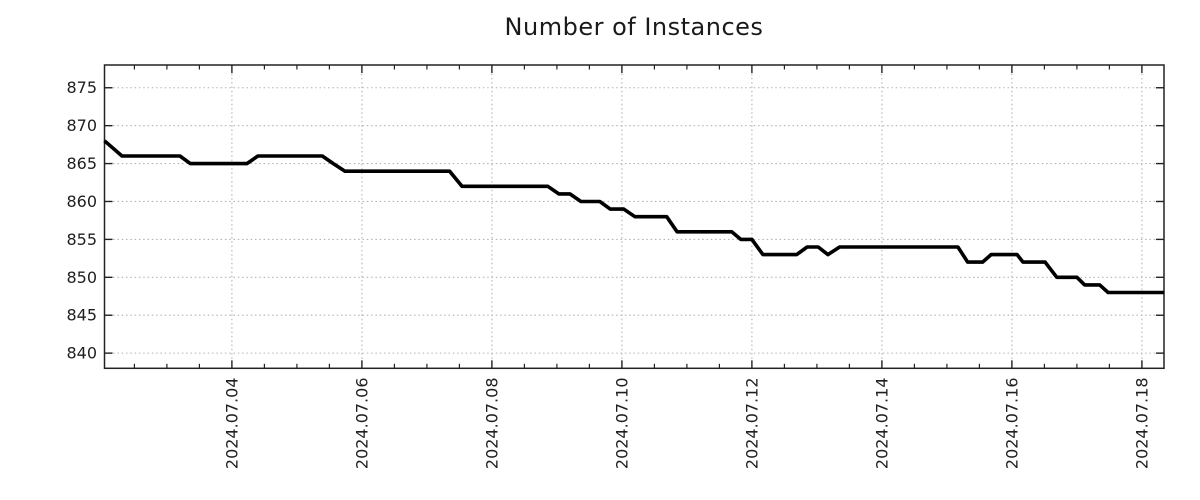 This screenshot has width=1200, height=500. I want to click on y-tick-label: 840, so click(81, 353).